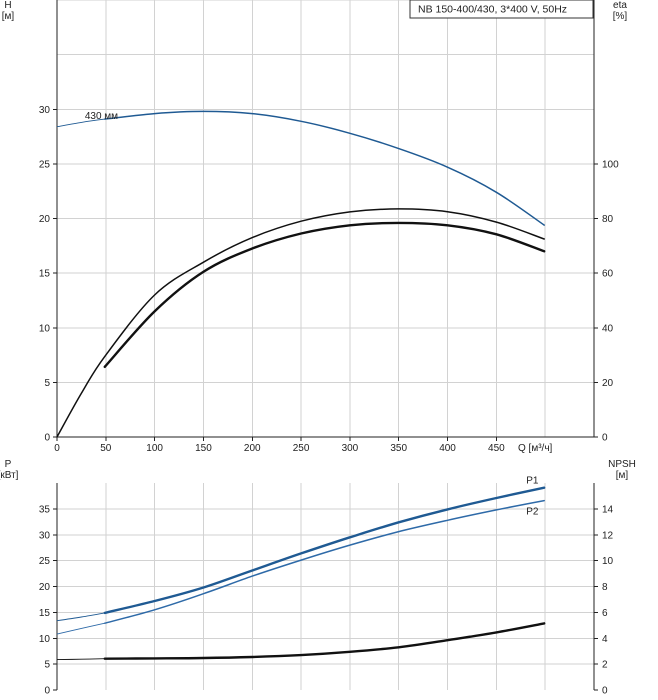 The width and height of the screenshot is (658, 700). Describe the element at coordinates (608, 328) in the screenshot. I see `right-tick-label: 40` at that location.